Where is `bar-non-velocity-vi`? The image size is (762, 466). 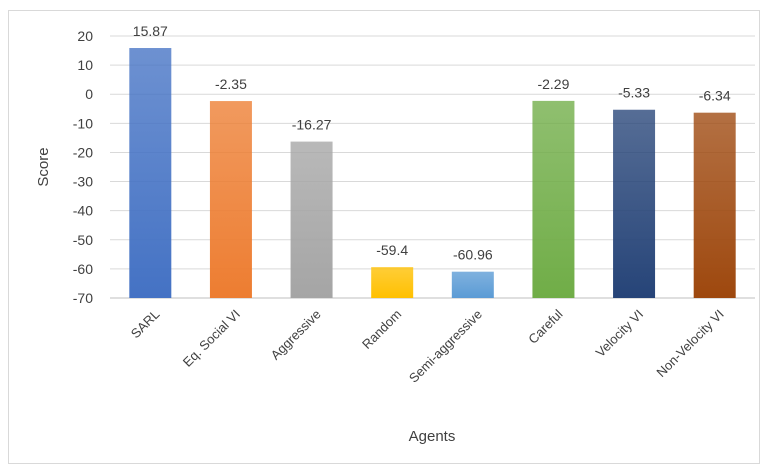 bar-non-velocity-vi is located at coordinates (714, 205).